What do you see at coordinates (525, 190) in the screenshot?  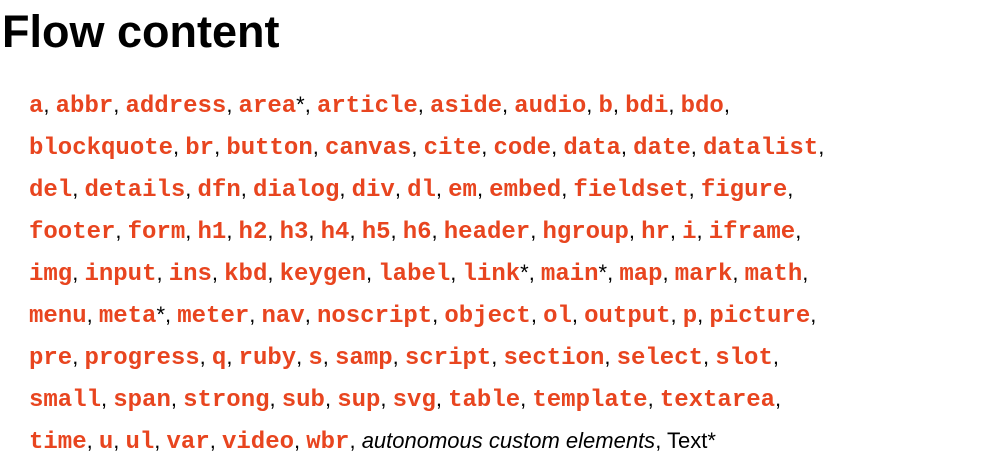 I see `element-link-embed: embed` at bounding box center [525, 190].